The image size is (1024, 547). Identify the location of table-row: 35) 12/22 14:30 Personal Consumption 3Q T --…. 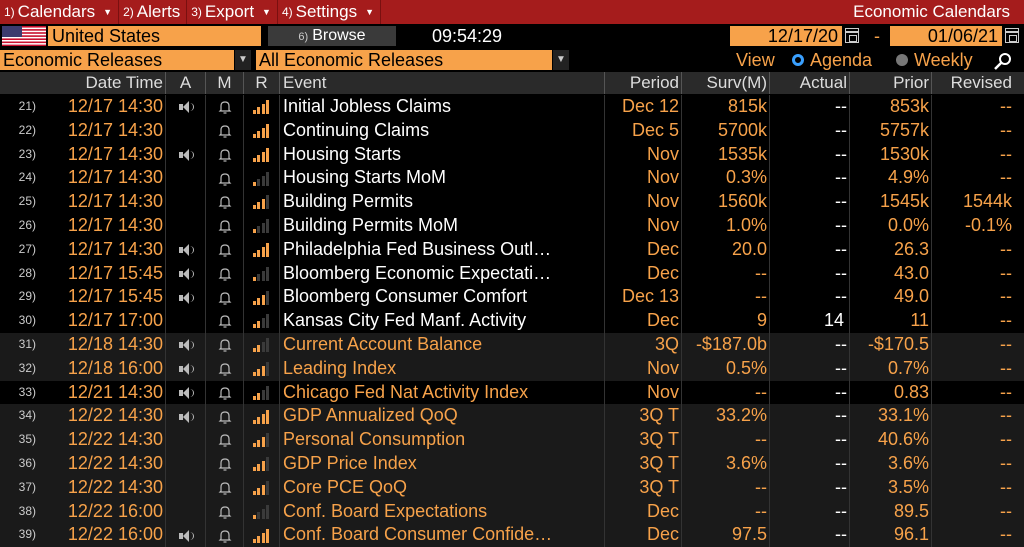
(512, 440).